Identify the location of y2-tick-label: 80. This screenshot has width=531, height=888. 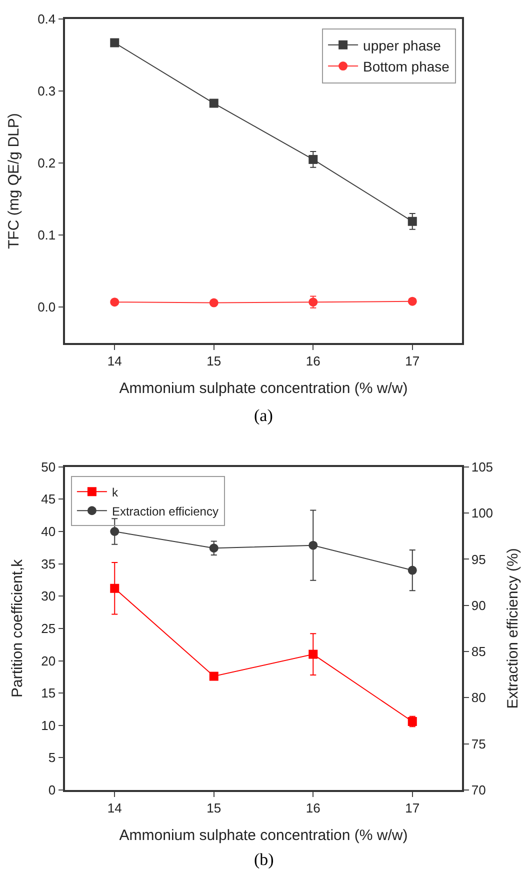
(478, 698).